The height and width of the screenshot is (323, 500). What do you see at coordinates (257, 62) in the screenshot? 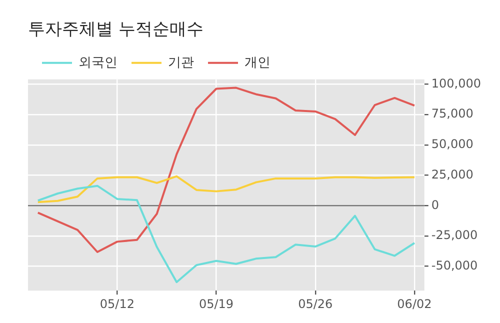
I see `legend-label: 개인` at bounding box center [257, 62].